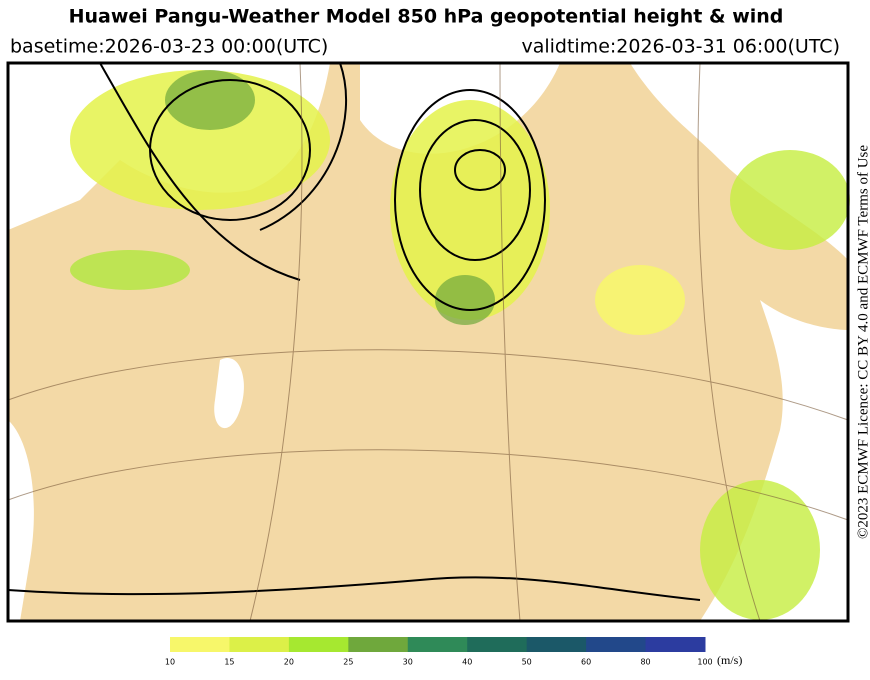 Image resolution: width=870 pixels, height=680 pixels. I want to click on colorbar-tick-label: 10, so click(170, 662).